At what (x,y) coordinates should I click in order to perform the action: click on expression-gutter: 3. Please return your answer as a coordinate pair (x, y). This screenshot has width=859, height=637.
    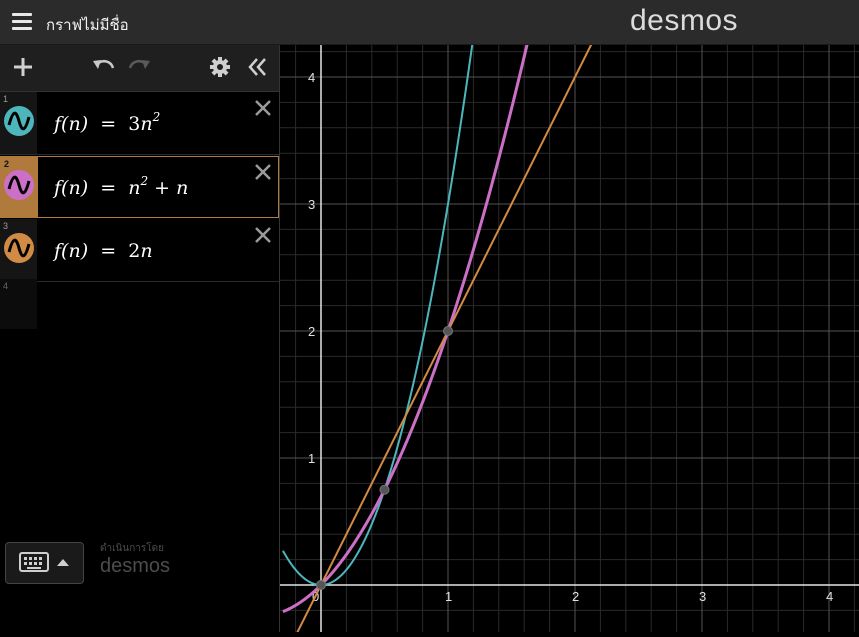
    Looking at the image, I should click on (18, 250).